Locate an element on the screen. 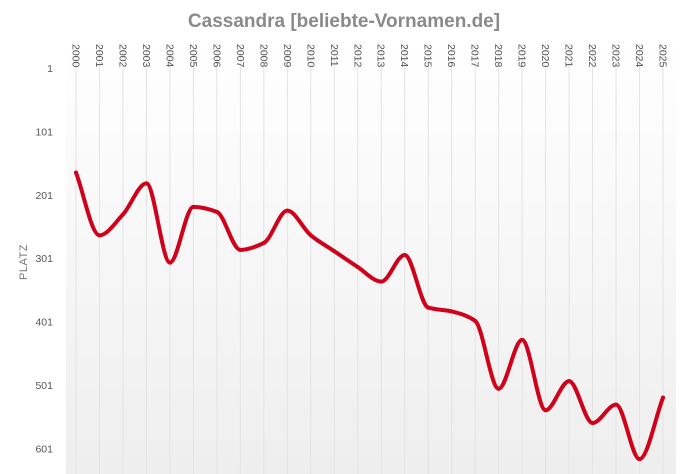 Image resolution: width=689 pixels, height=474 pixels. x-tick-label: 2024 is located at coordinates (639, 56).